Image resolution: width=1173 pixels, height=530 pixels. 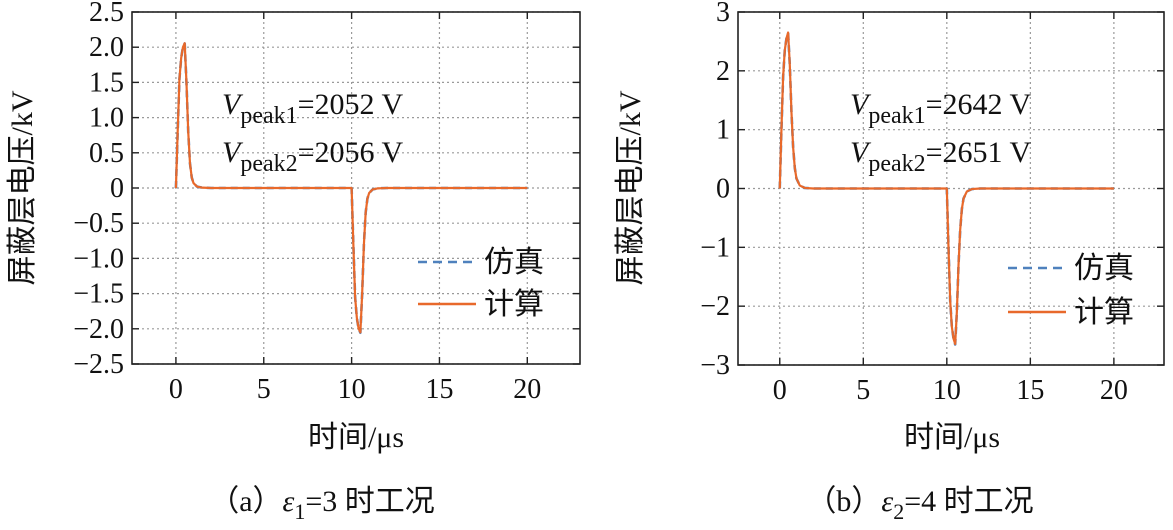 I want to click on caption-b: （b）ε2=4 时工况, so click(x=919, y=504).